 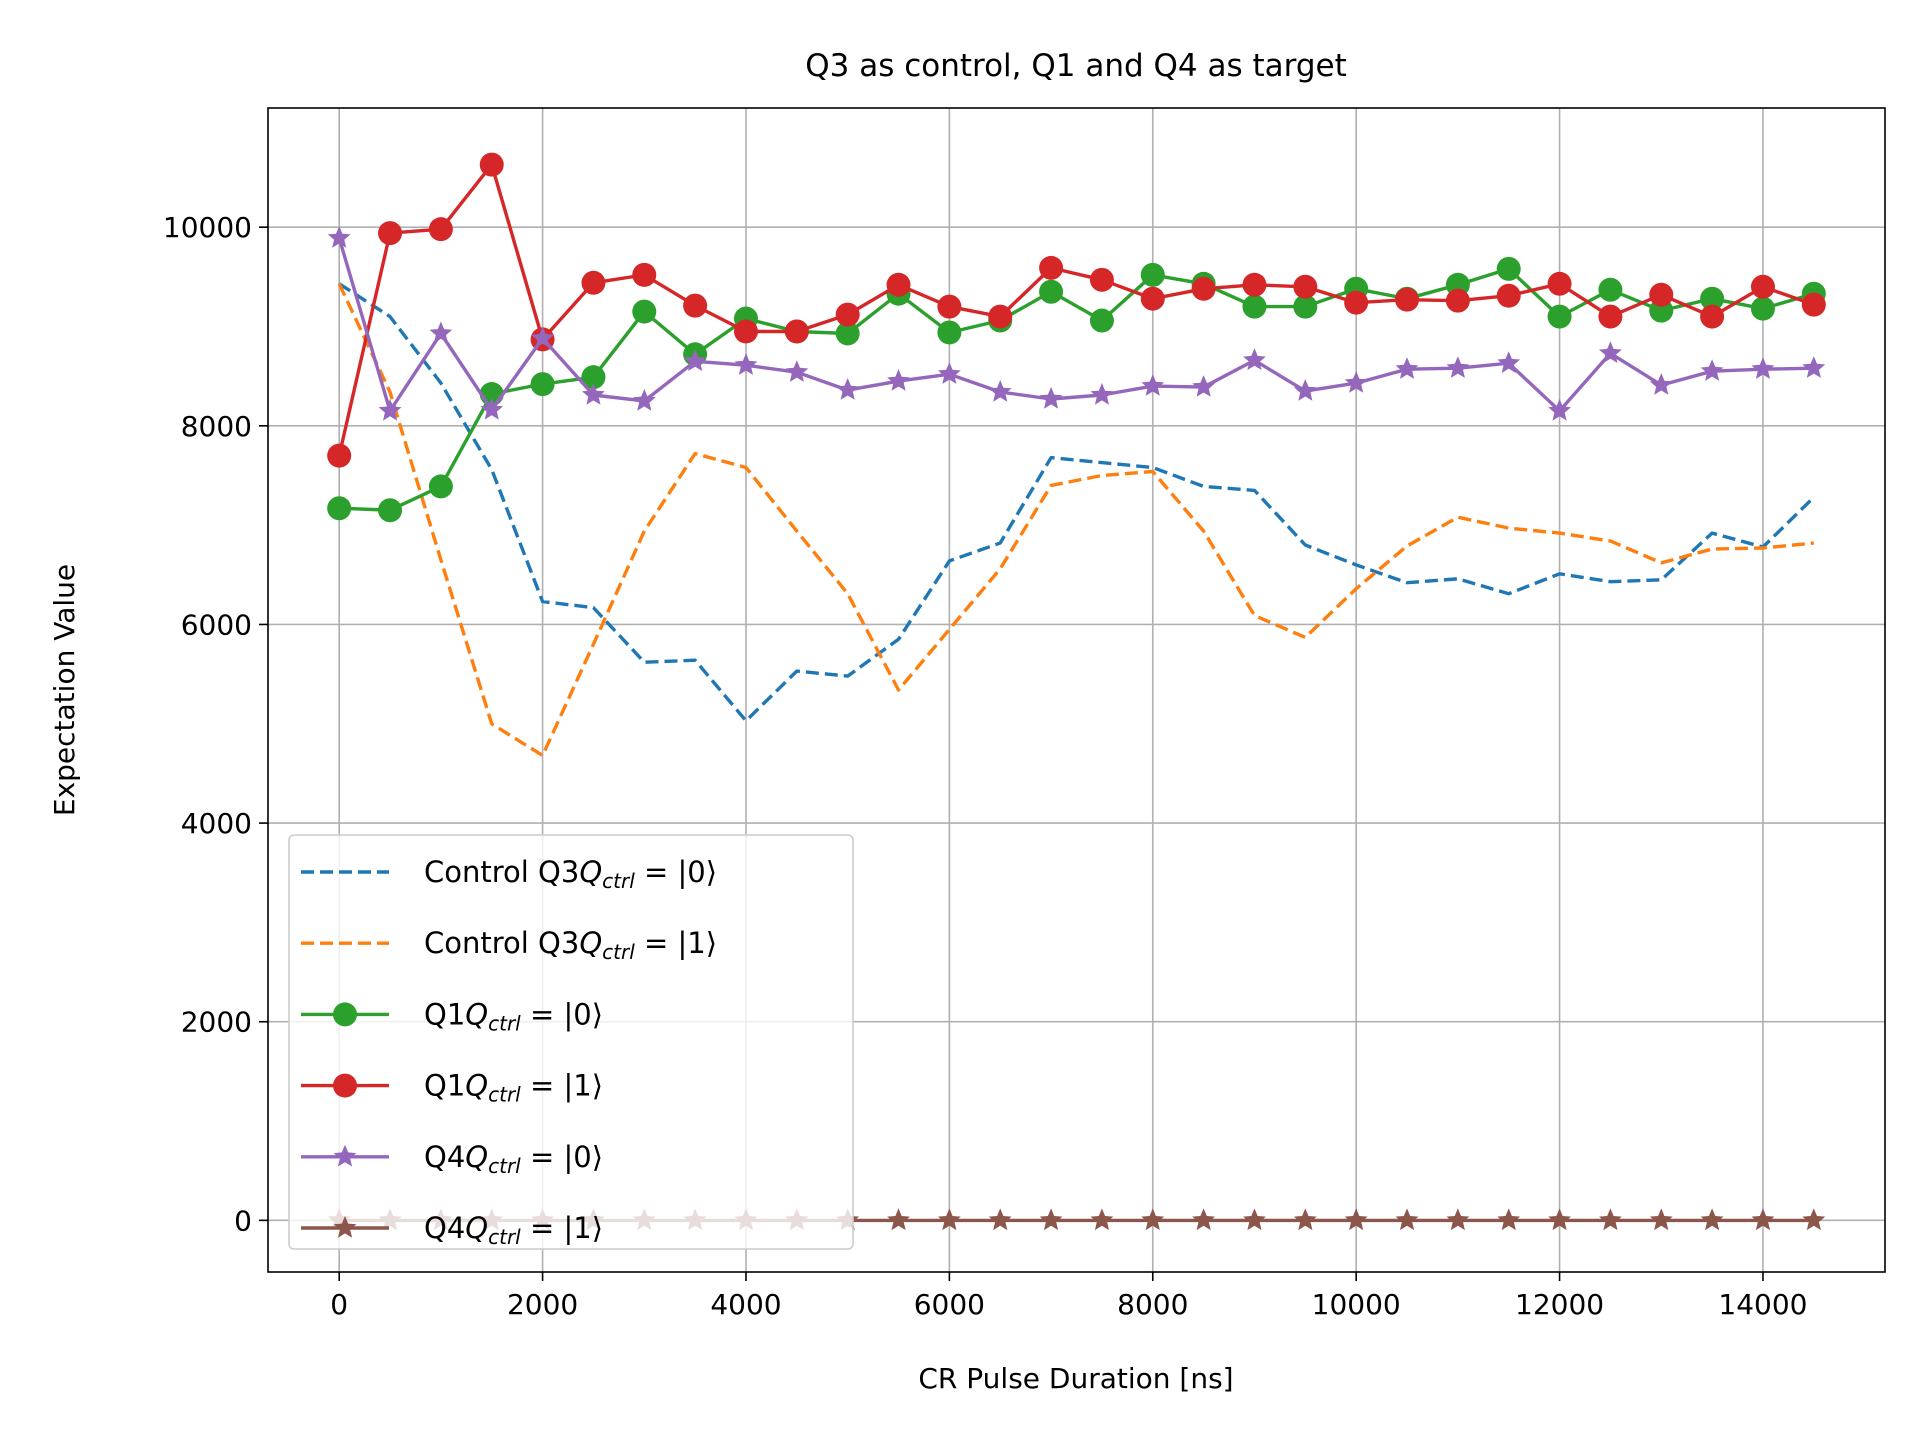 What do you see at coordinates (1152, 1304) in the screenshot?
I see `x-tick-label: 8000` at bounding box center [1152, 1304].